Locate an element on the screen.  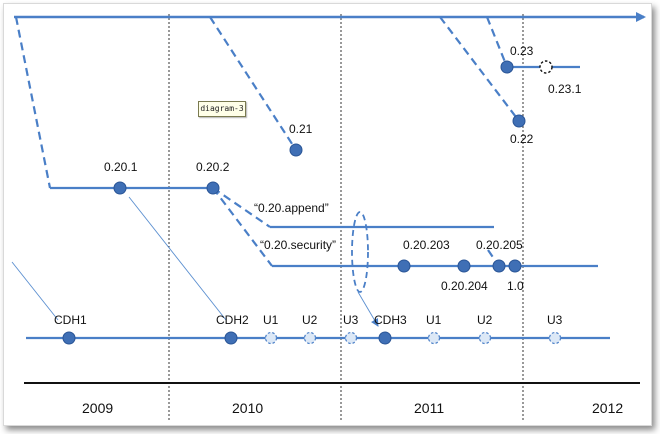
label-0-20-2: 0.20.2 is located at coordinates (213, 167).